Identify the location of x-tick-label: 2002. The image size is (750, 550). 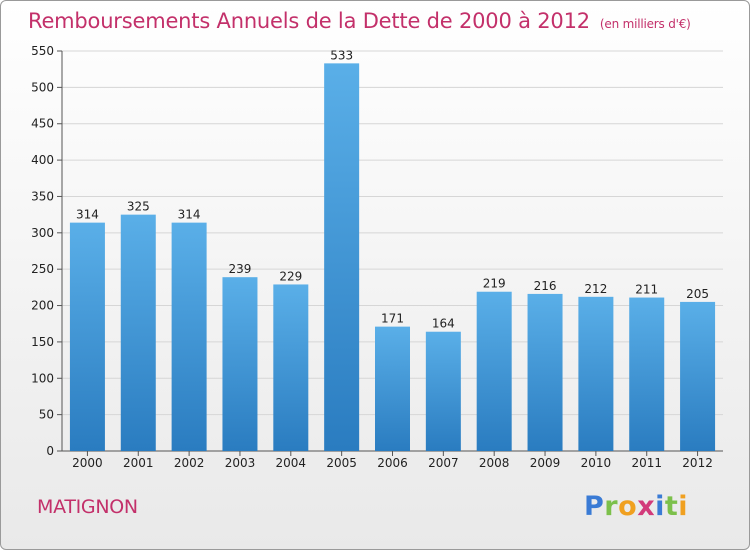
(189, 463).